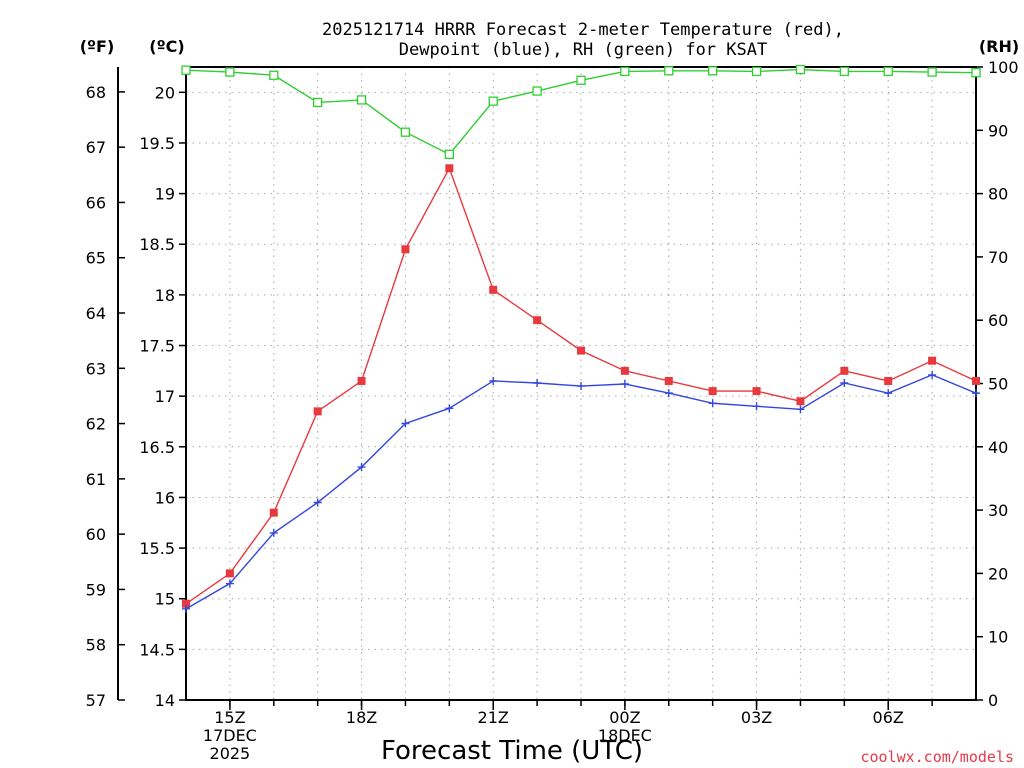 The image size is (1024, 768). Describe the element at coordinates (165, 599) in the screenshot. I see `celsius-tick-label: 15` at that location.